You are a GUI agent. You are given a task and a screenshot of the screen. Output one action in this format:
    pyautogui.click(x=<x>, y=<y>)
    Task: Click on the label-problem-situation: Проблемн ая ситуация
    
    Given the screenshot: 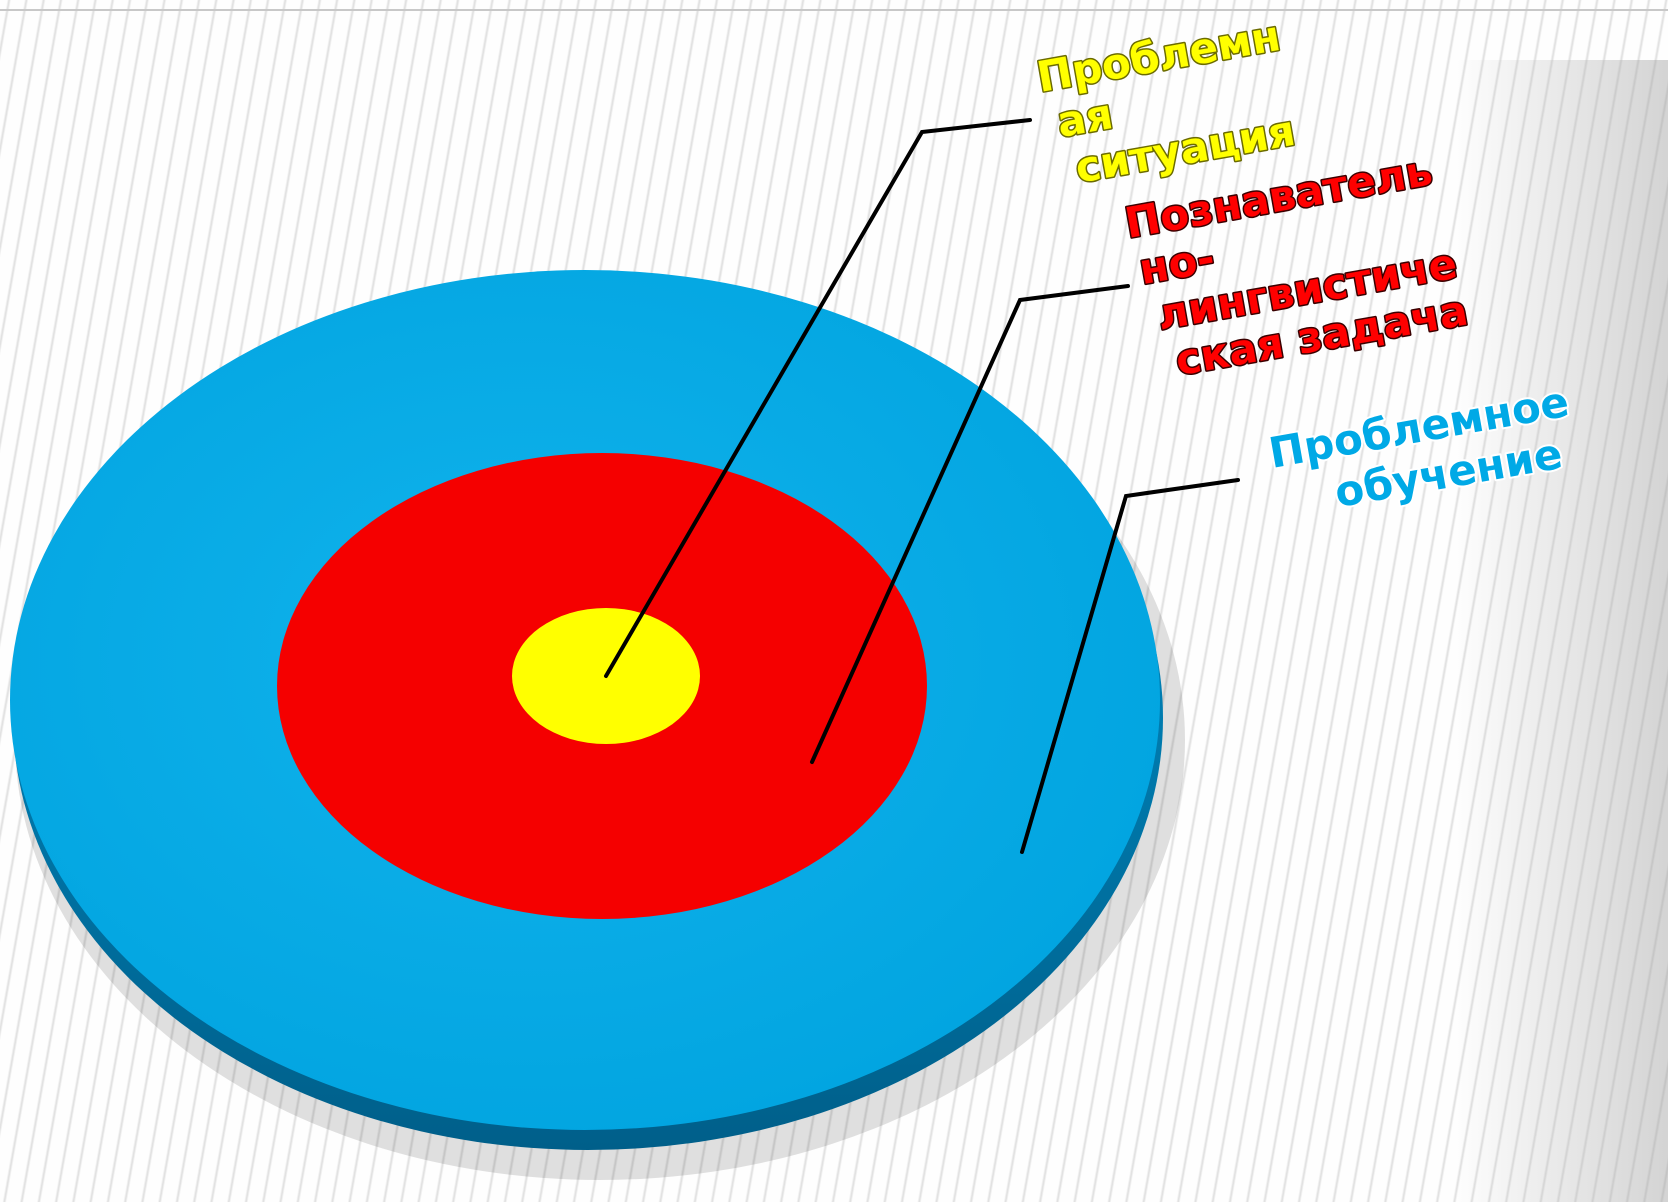 What is the action you would take?
    pyautogui.click(x=1166, y=101)
    